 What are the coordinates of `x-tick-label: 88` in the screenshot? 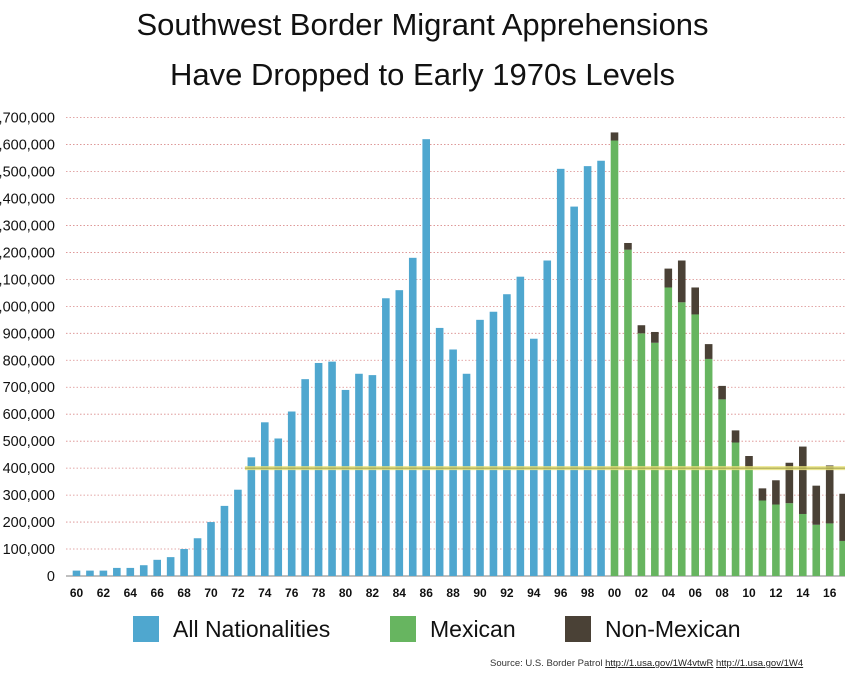 It's located at (453, 593).